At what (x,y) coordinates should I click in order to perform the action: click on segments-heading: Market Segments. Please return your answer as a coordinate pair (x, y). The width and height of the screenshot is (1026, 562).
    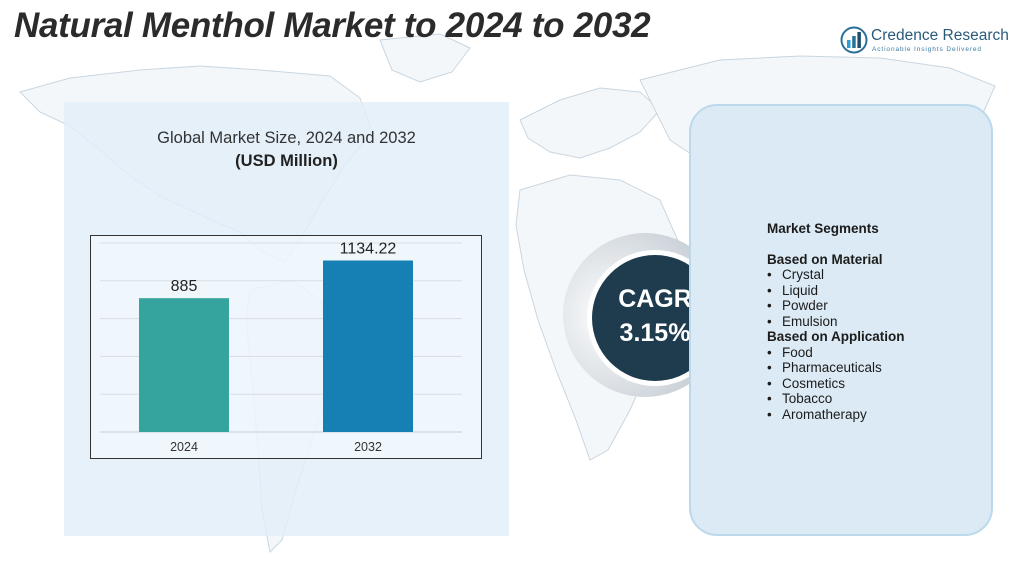
    Looking at the image, I should click on (823, 228).